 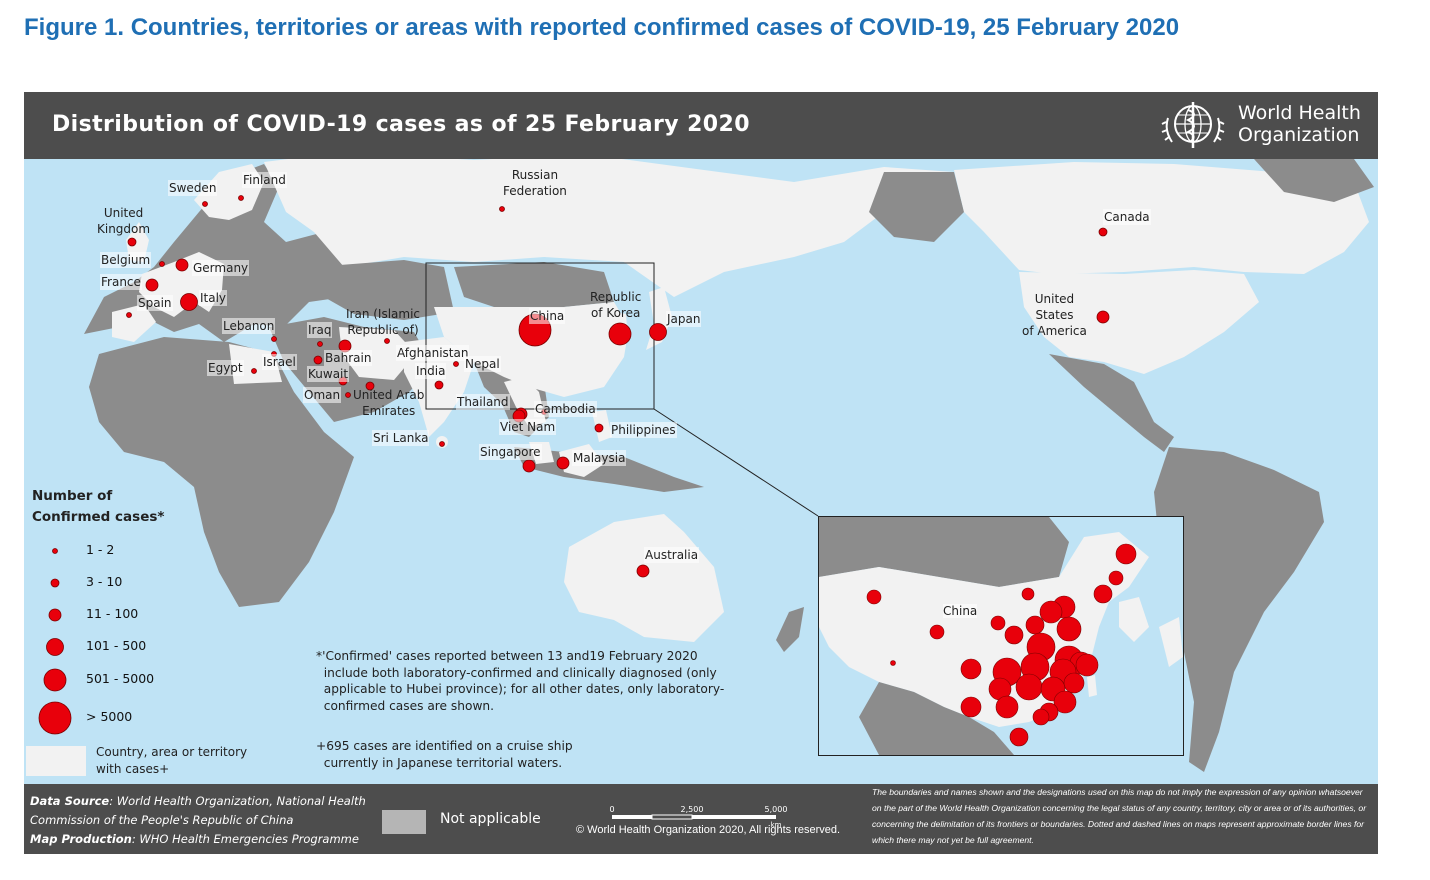 I want to click on inset-taiwan, so click(x=1092, y=686).